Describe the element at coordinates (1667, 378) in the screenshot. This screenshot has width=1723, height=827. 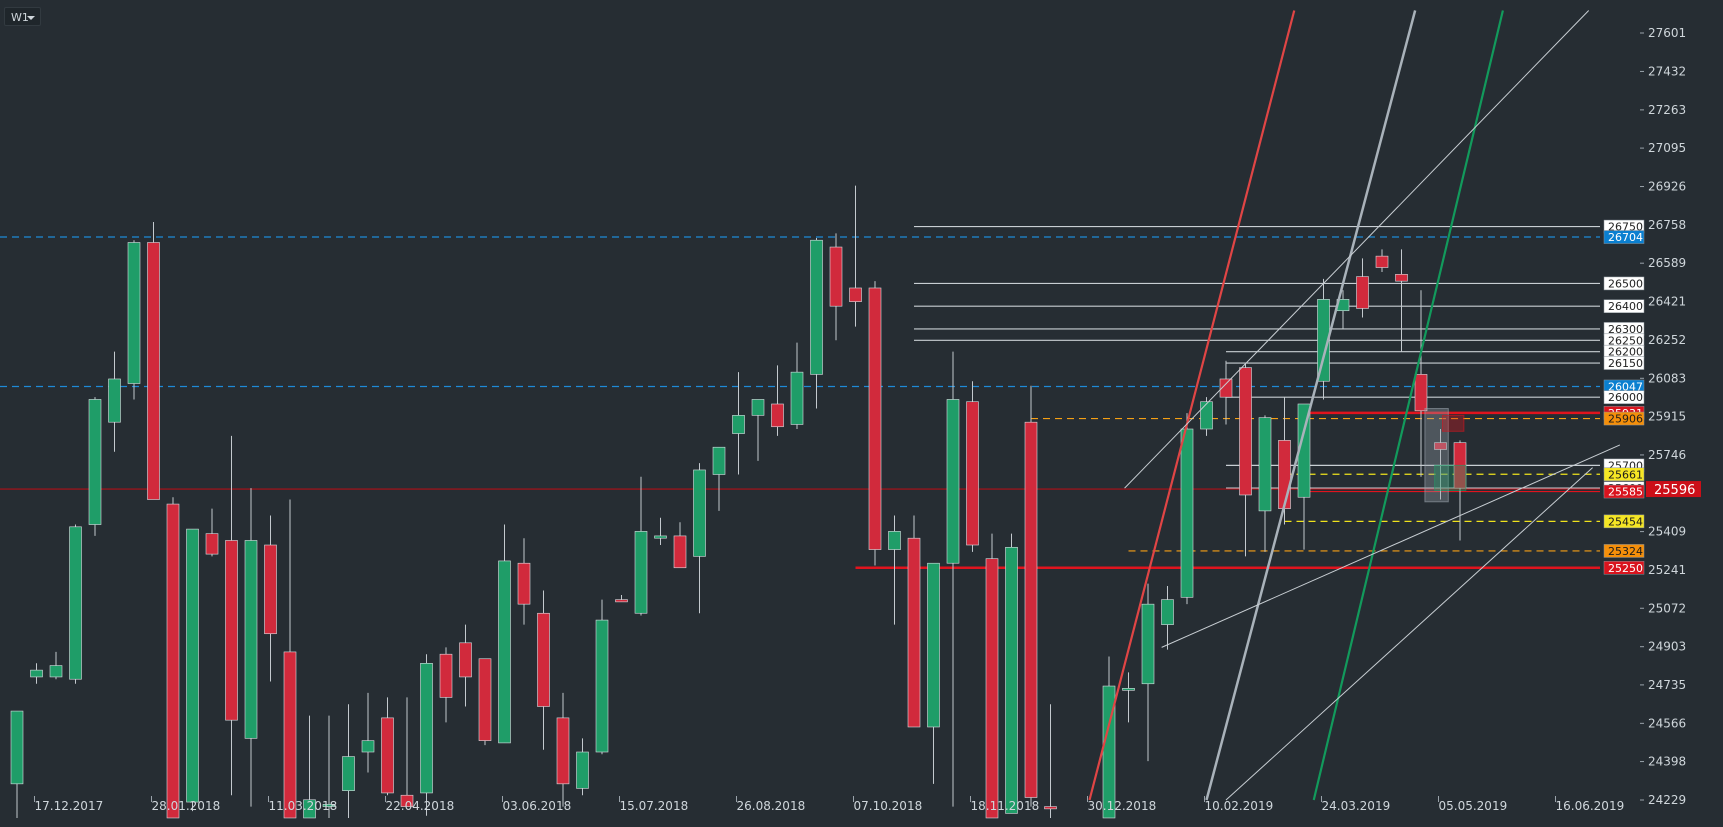
I see `y-tick-label: 26083` at that location.